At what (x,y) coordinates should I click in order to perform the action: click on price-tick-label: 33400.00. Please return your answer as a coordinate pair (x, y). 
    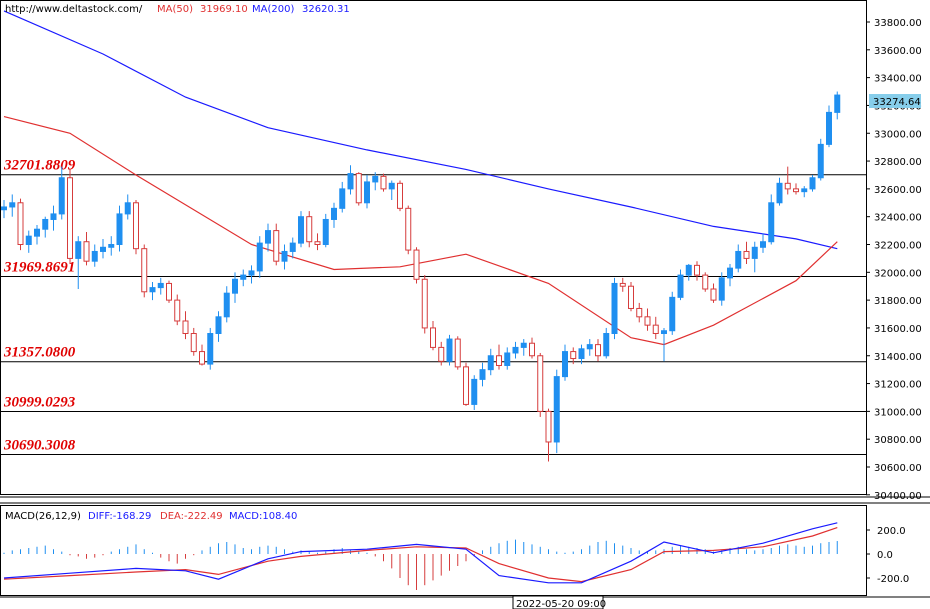
    Looking at the image, I should click on (898, 79).